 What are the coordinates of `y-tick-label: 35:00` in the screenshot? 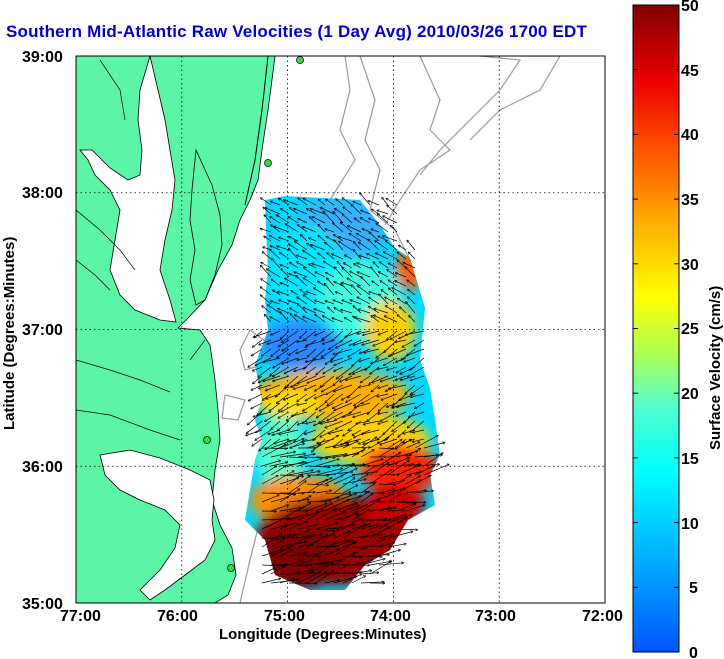 It's located at (42, 604).